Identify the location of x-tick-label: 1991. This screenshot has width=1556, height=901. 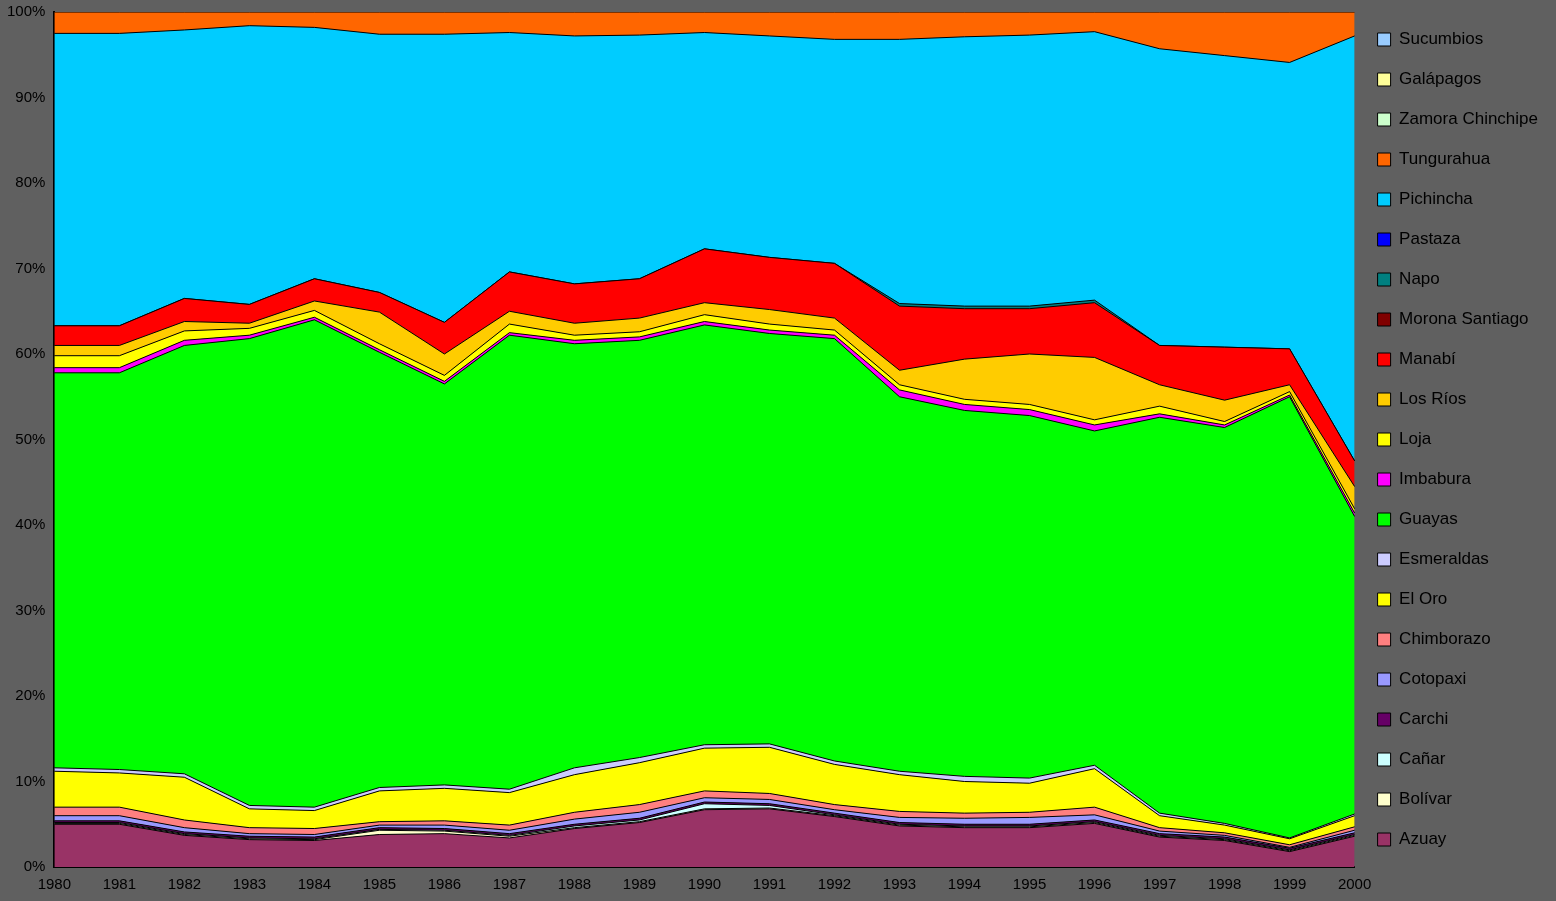
(769, 884).